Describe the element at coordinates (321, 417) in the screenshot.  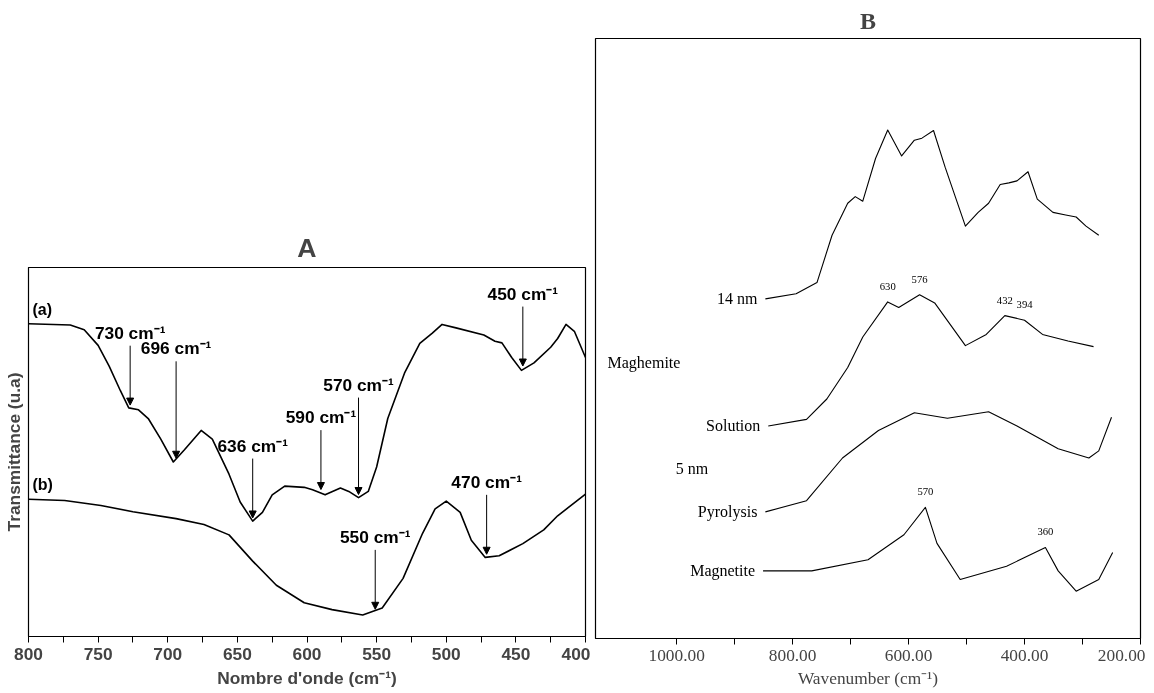
I see `annotation: 590 cm⁻¹` at that location.